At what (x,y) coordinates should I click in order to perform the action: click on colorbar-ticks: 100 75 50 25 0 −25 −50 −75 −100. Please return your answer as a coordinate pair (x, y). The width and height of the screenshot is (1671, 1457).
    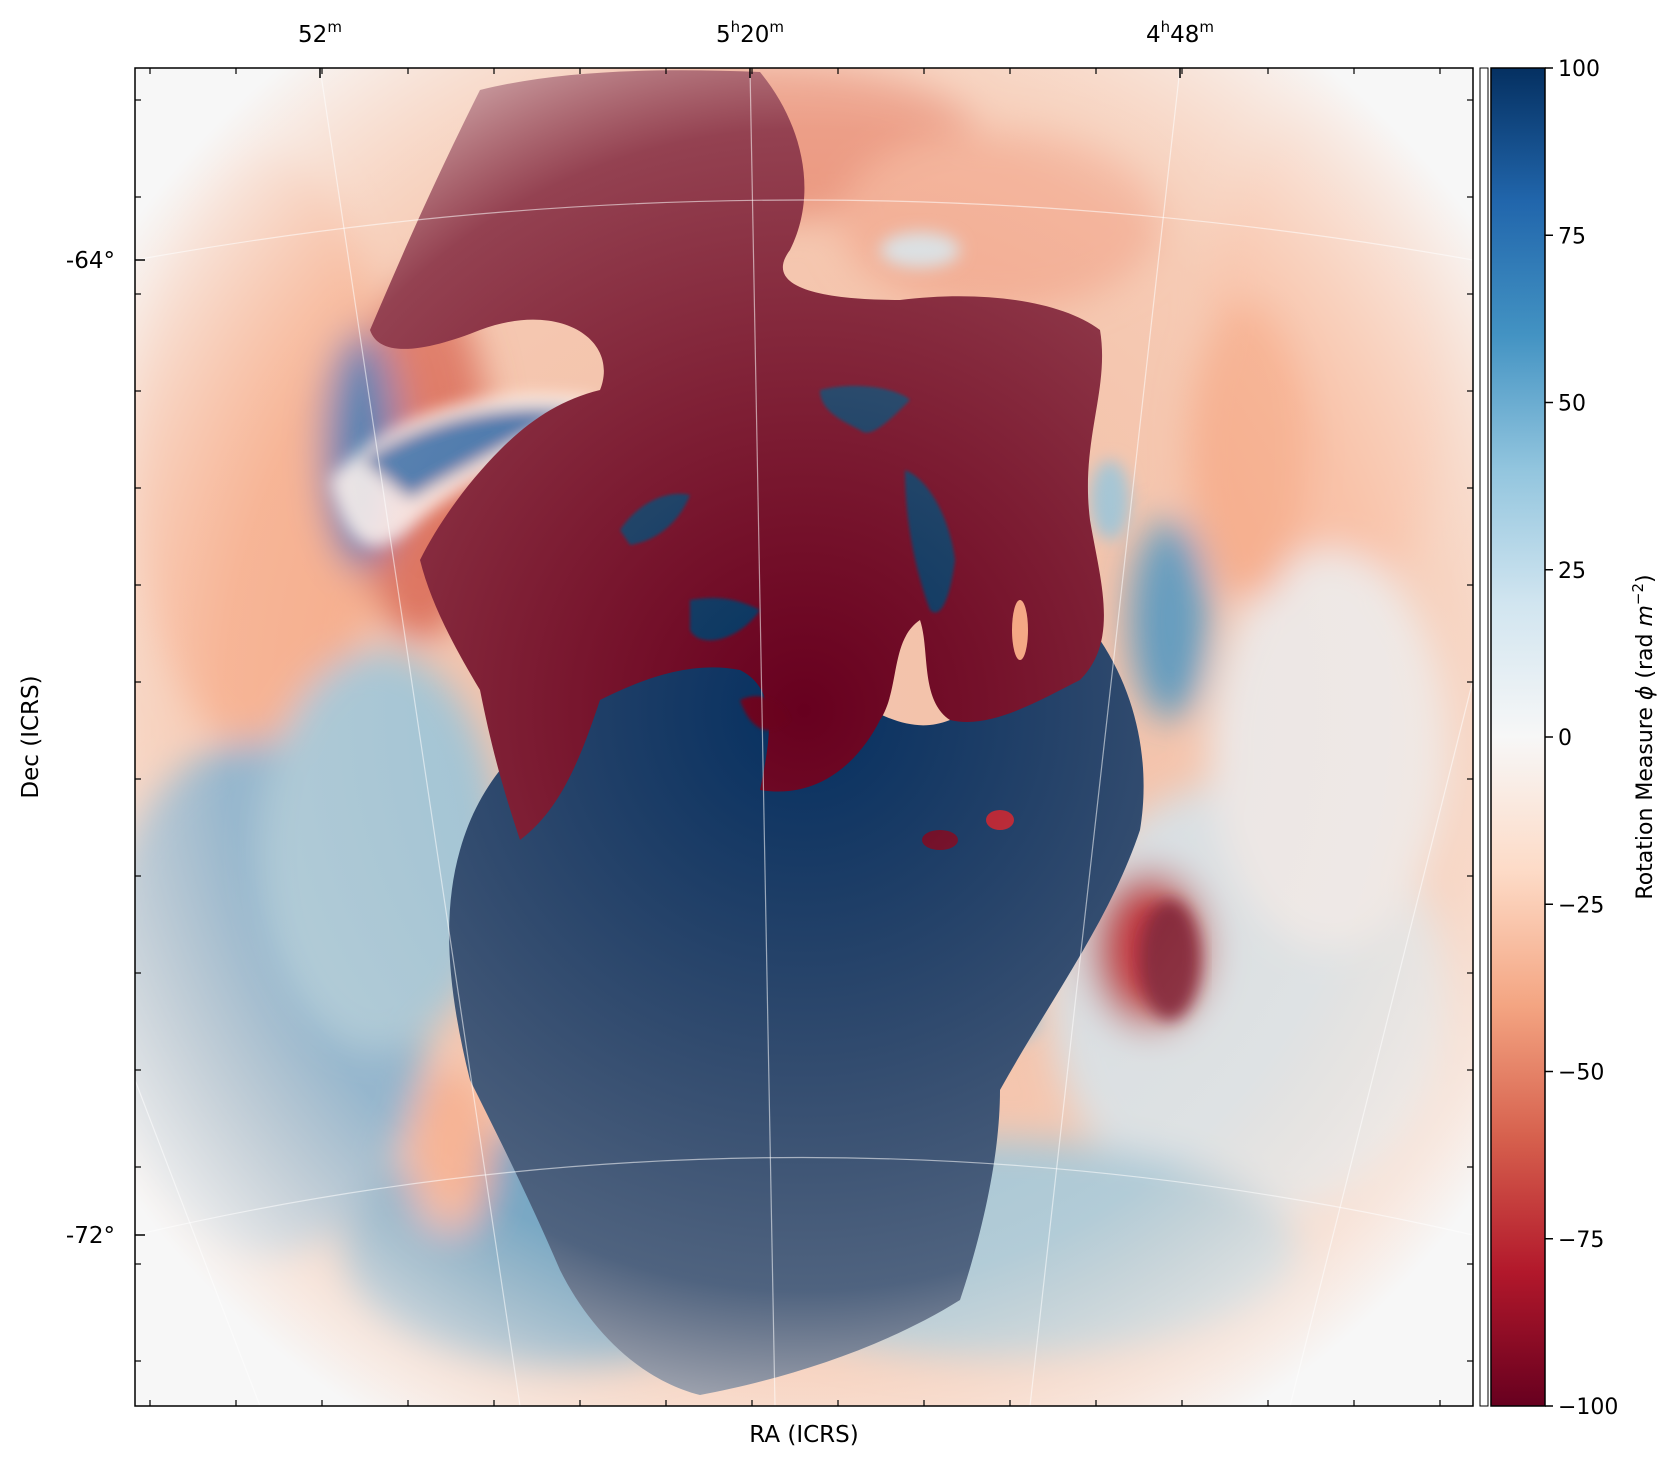
    Looking at the image, I should click on (1581, 738).